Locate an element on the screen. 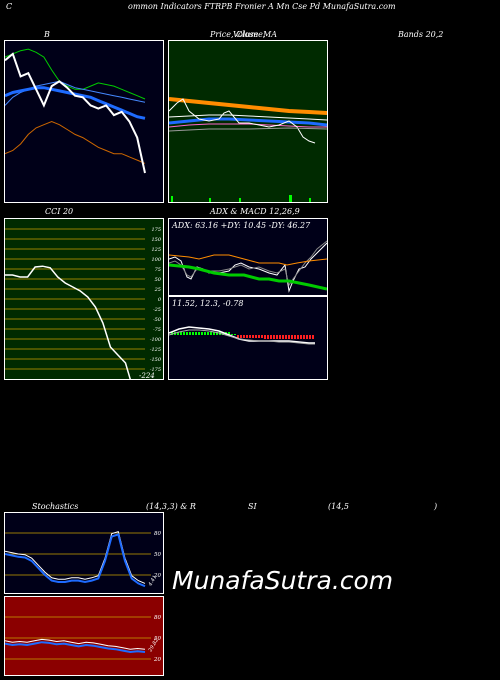  cci-tick-label: -150 is located at coordinates (156, 360).